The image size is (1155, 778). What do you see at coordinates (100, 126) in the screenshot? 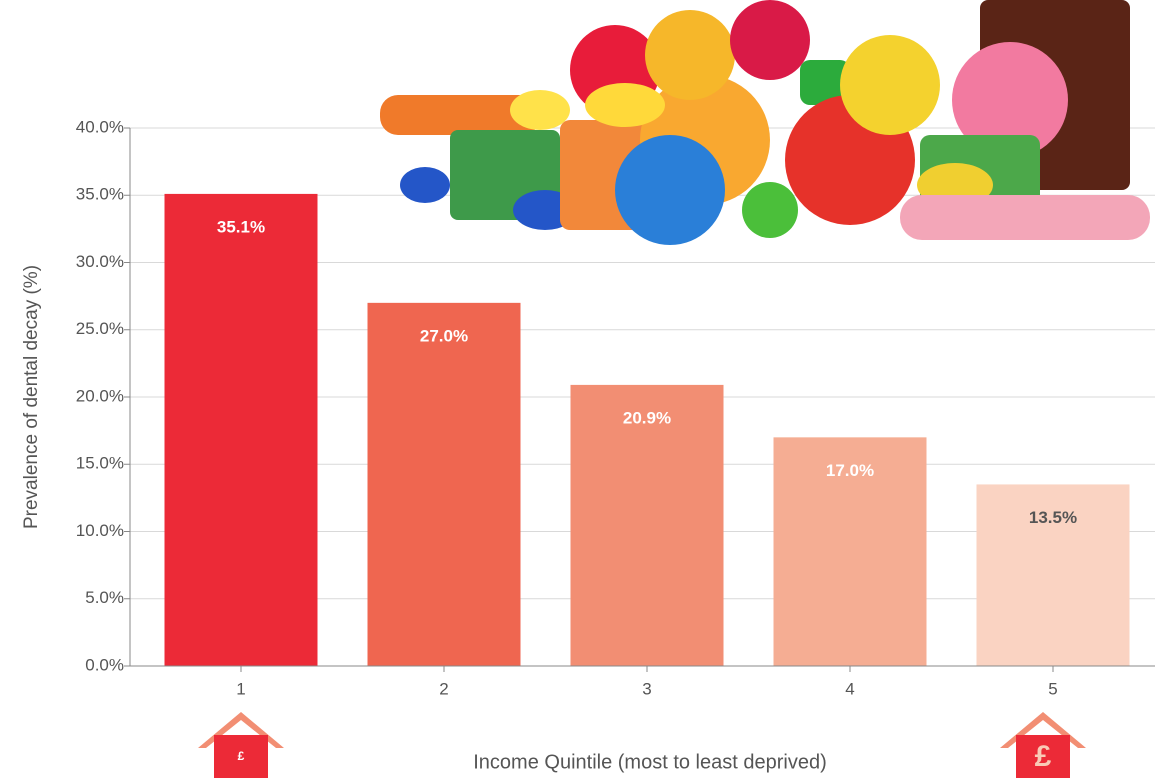
I see `y-tick-label: 40.0%` at bounding box center [100, 126].